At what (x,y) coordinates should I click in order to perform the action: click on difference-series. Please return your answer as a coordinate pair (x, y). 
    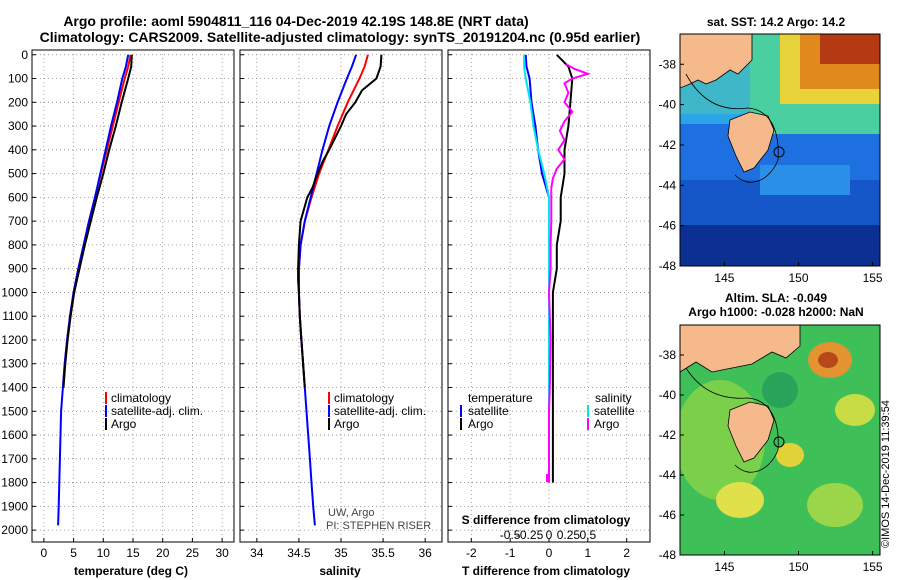
    Looking at the image, I should click on (557, 268).